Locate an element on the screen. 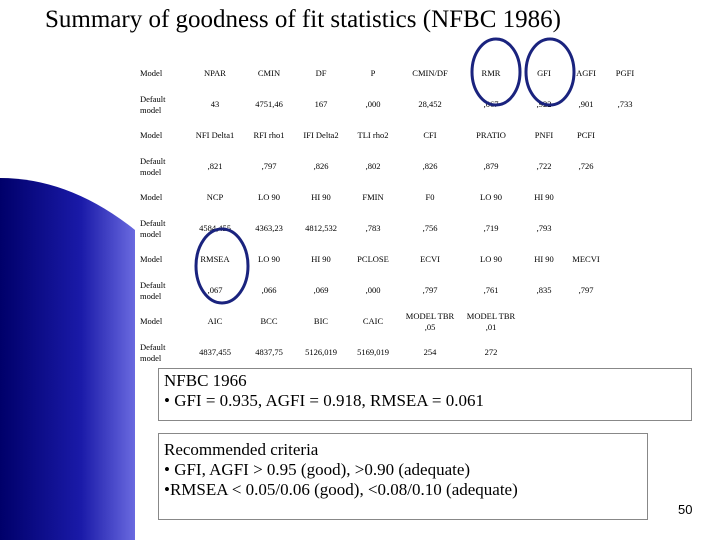 The image size is (720, 540). table-cell: IFI Delta2 is located at coordinates (321, 135).